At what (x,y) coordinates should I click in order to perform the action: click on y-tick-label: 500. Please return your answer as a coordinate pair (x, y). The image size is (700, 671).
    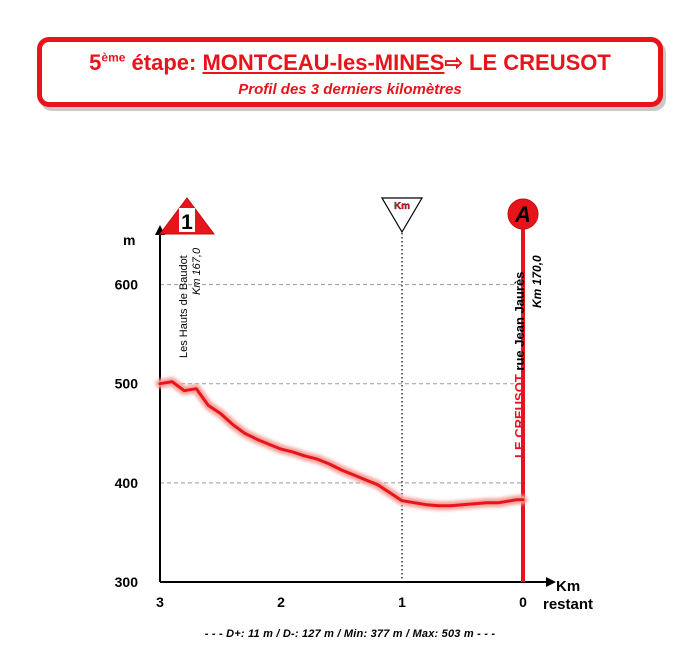
    Looking at the image, I should click on (127, 384).